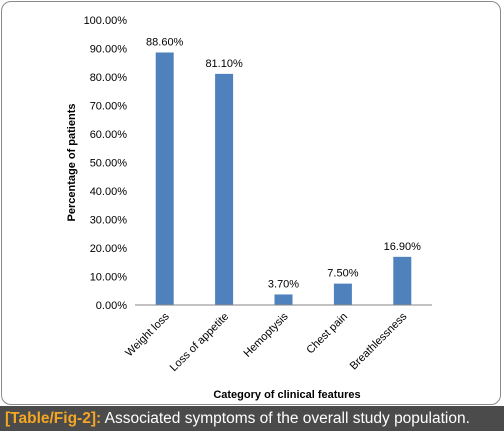 Image resolution: width=504 pixels, height=431 pixels. Describe the element at coordinates (109, 278) in the screenshot. I see `y-tick-label: 10.00%` at that location.